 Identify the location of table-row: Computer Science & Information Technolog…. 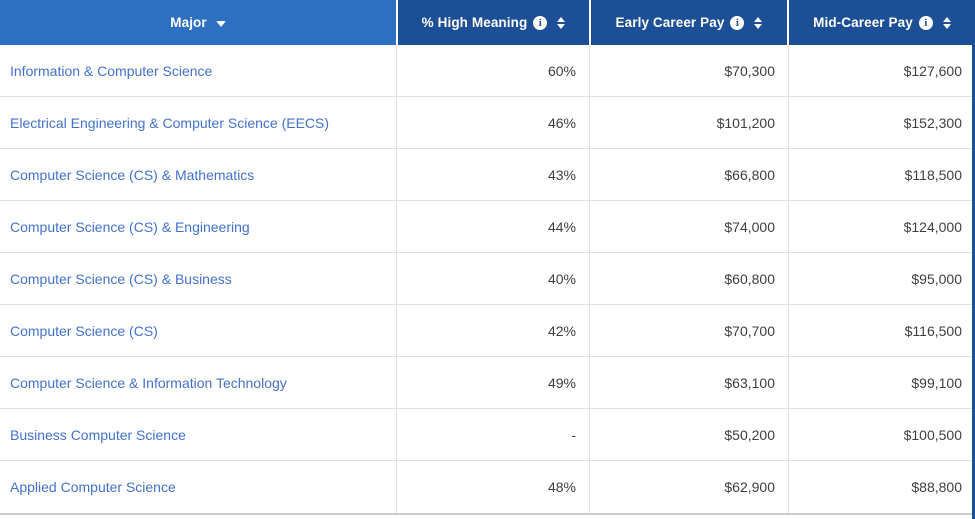
(487, 383).